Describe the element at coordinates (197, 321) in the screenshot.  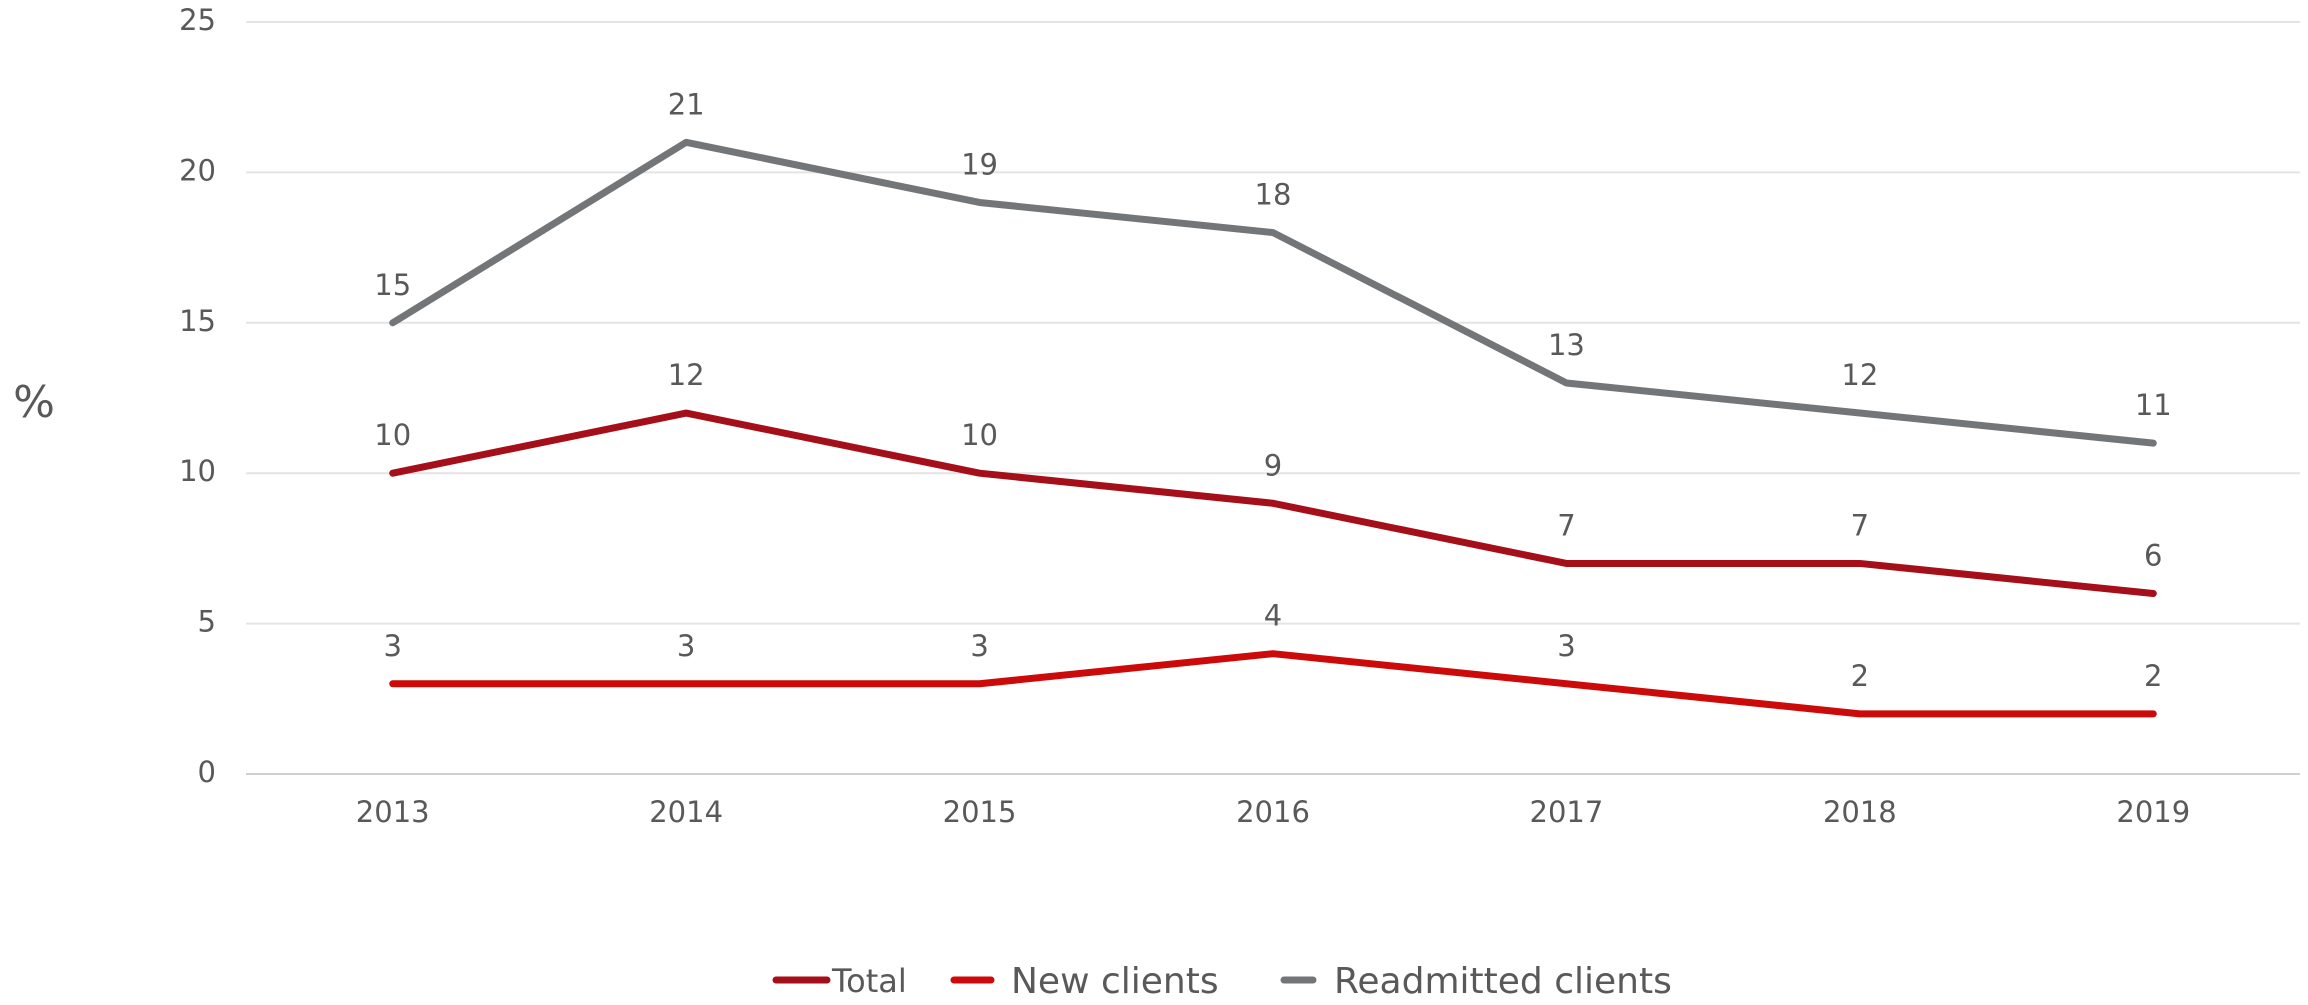
I see `y-tick-label: 15` at that location.